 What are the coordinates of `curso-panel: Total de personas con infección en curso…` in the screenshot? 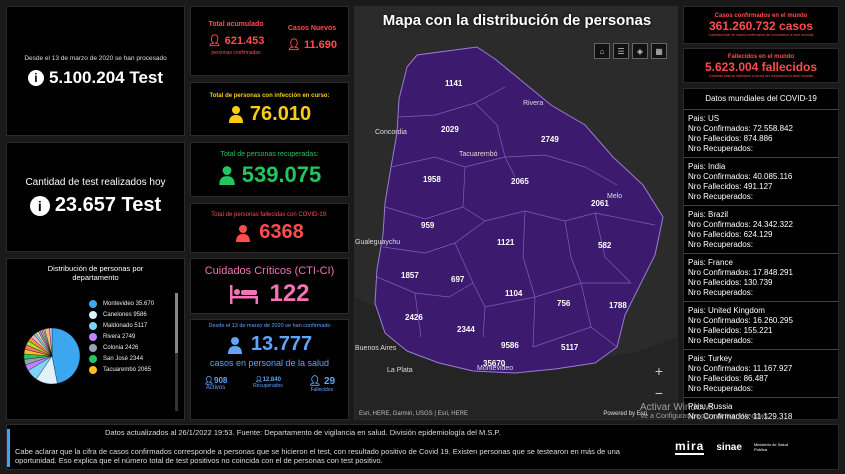 It's located at (269, 109).